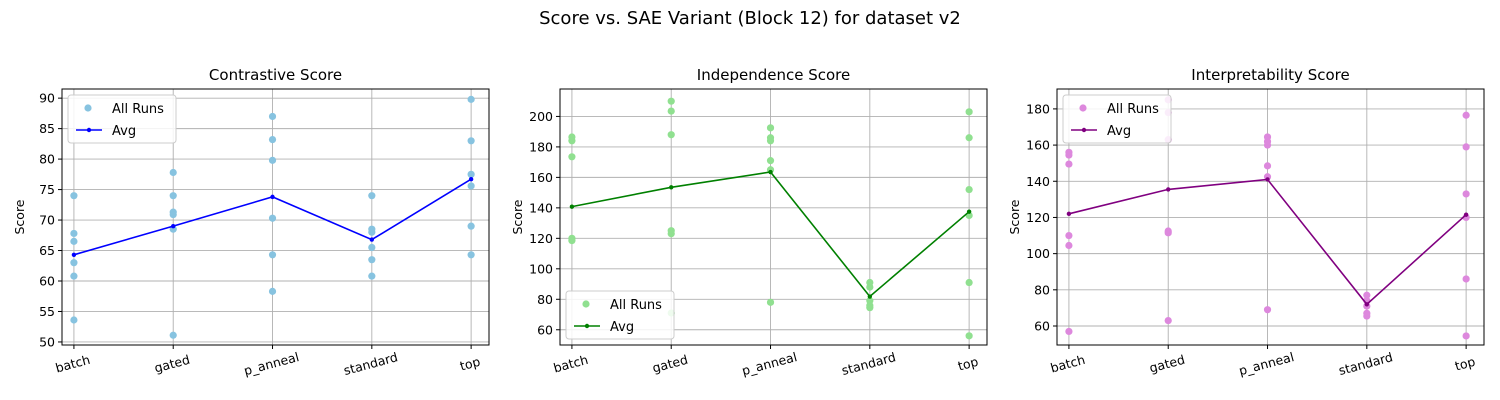 The width and height of the screenshot is (1500, 400). I want to click on panel-title: Independence Score, so click(773, 75).